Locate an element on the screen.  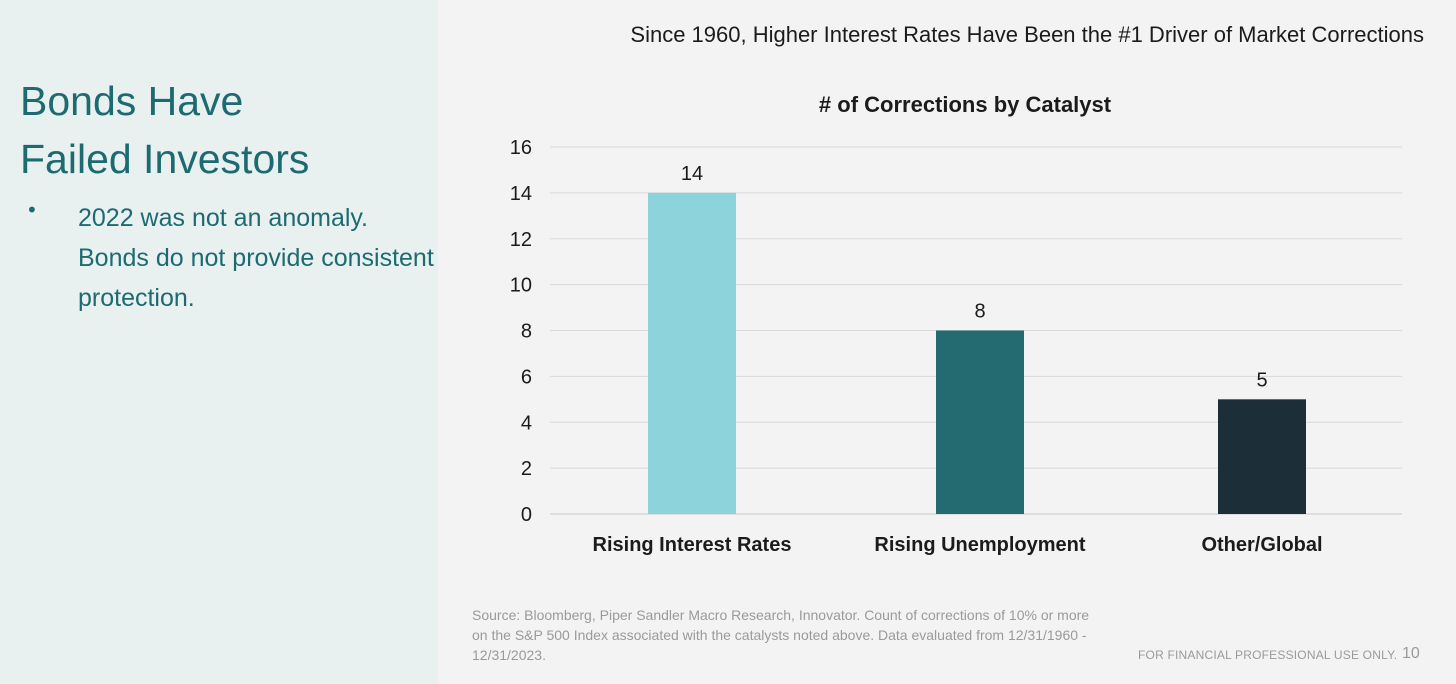
y-tick-label: 10 is located at coordinates (521, 286).